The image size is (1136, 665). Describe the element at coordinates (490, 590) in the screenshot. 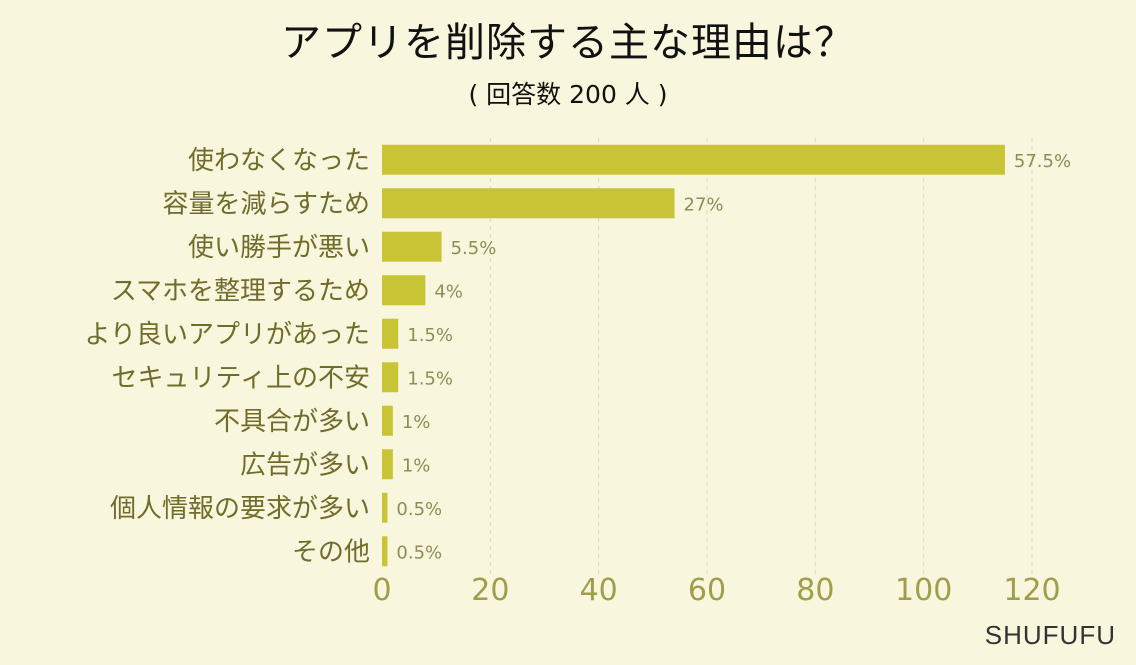

I see `x-tick-label: 20` at that location.